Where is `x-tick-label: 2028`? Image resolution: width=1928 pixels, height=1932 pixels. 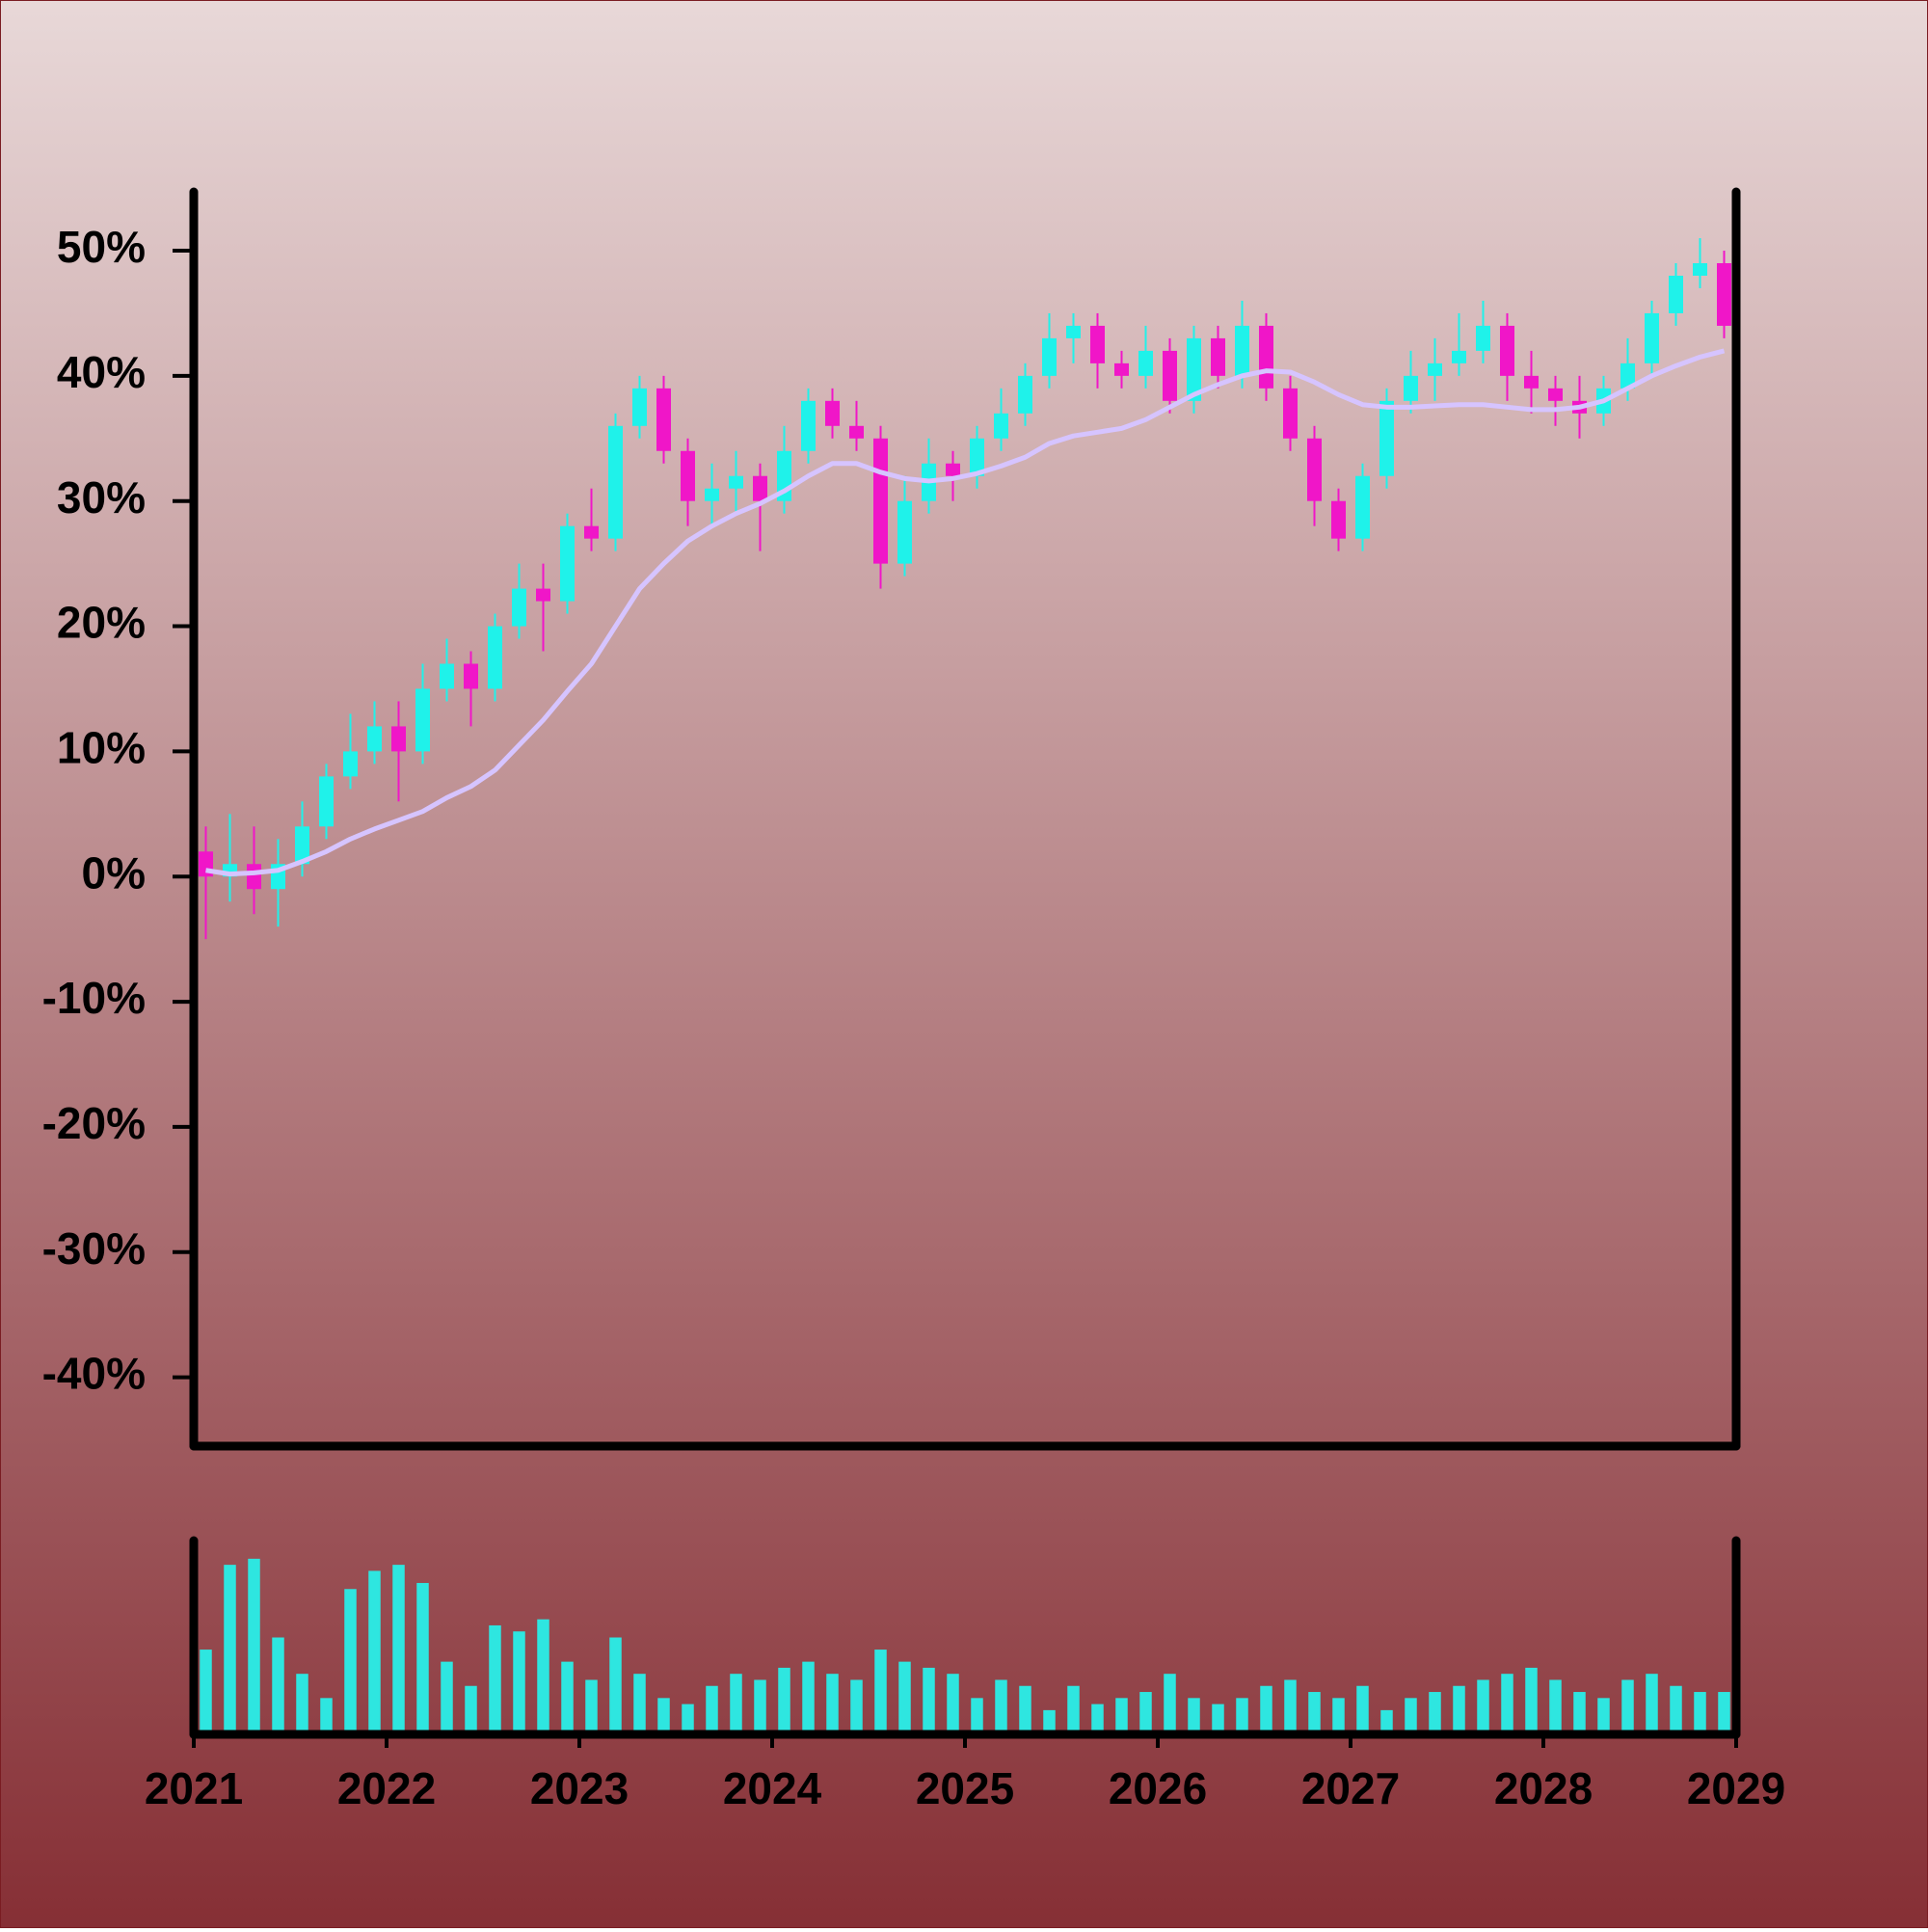
x-tick-label: 2028 is located at coordinates (1544, 1788).